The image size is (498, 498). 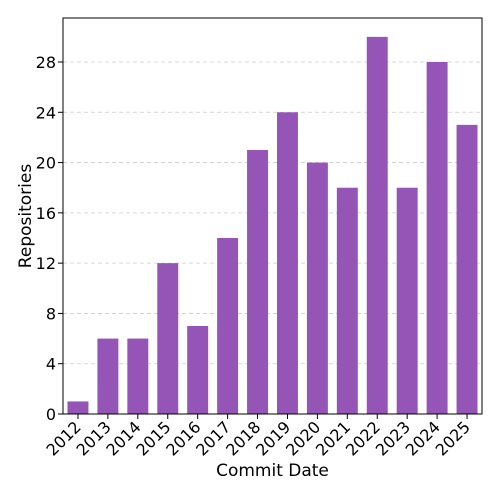 What do you see at coordinates (46, 213) in the screenshot?
I see `y-tick-label: 16` at bounding box center [46, 213].